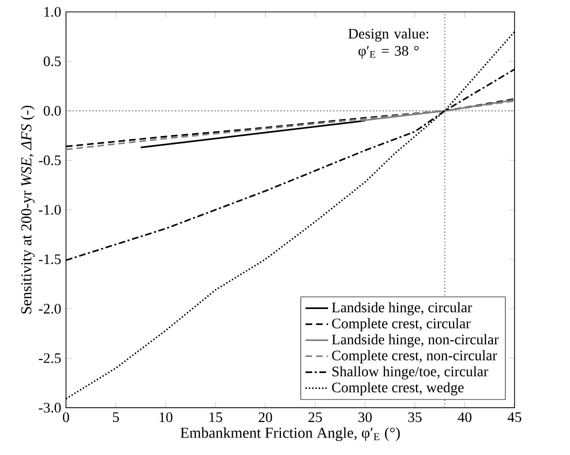 The width and height of the screenshot is (570, 455). Describe the element at coordinates (415, 341) in the screenshot. I see `legend-label: Landside hinge, non-circular` at that location.